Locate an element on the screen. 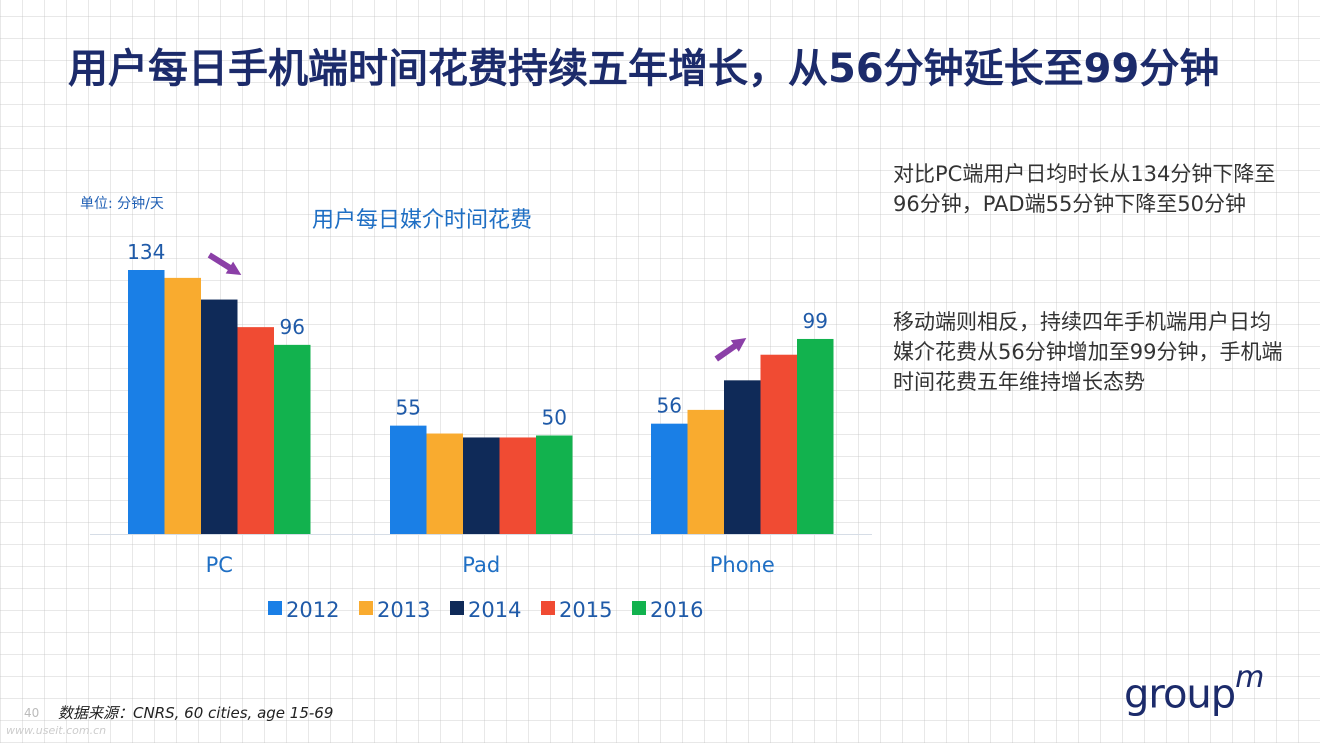  data-label: 96 is located at coordinates (292, 327).